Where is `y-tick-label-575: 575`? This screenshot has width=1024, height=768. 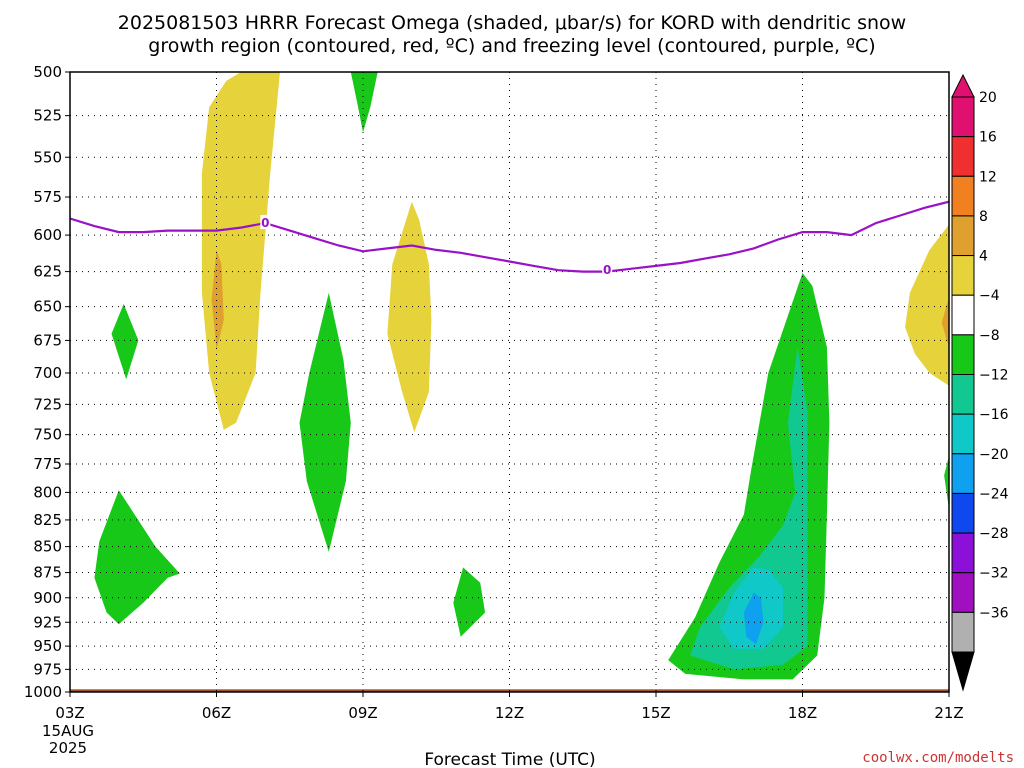 y-tick-label-575: 575 is located at coordinates (47, 197).